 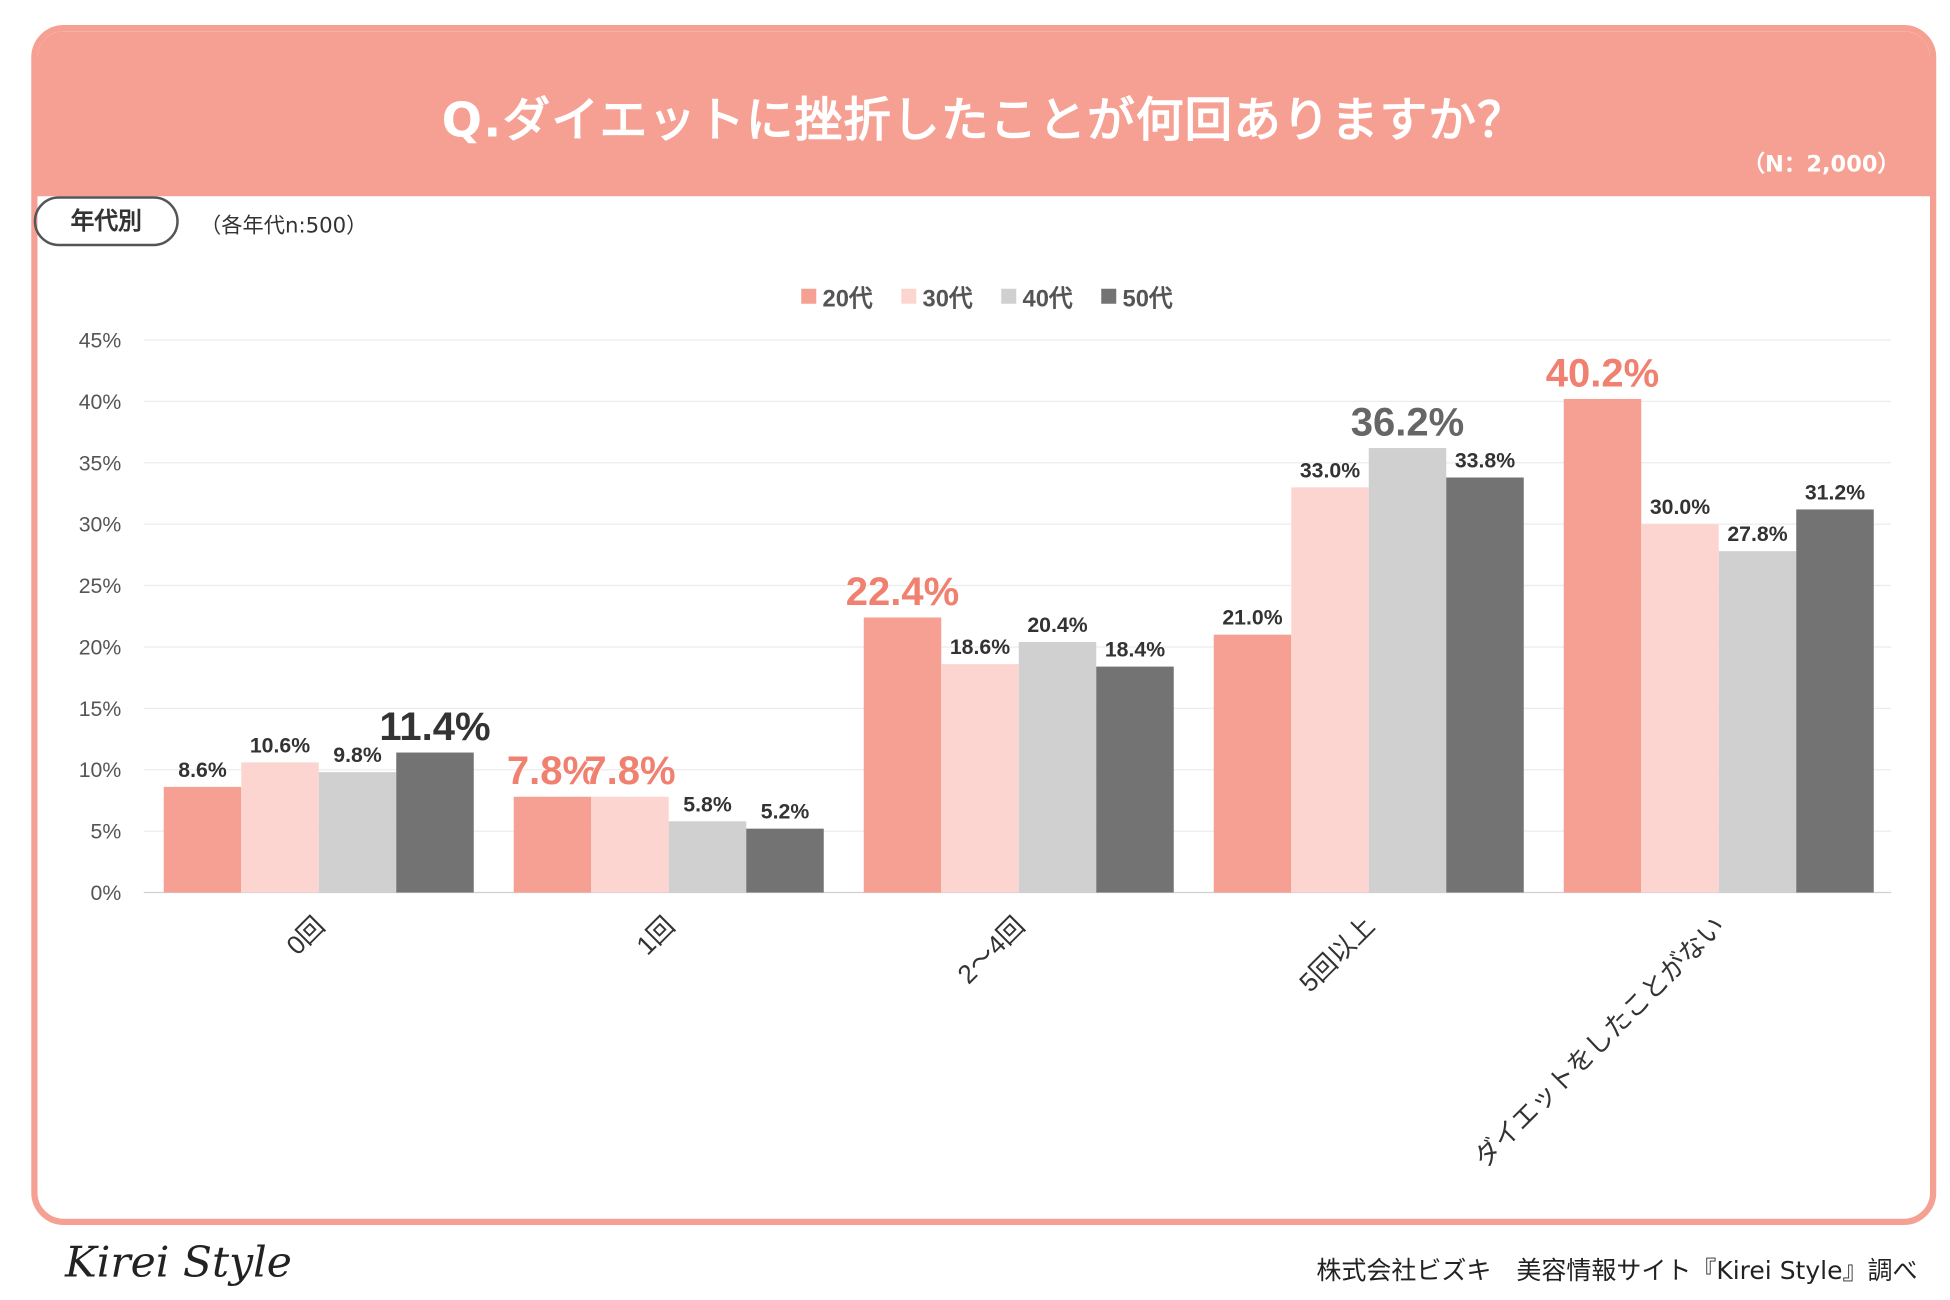 What do you see at coordinates (980, 647) in the screenshot?
I see `data-label: 18.6%` at bounding box center [980, 647].